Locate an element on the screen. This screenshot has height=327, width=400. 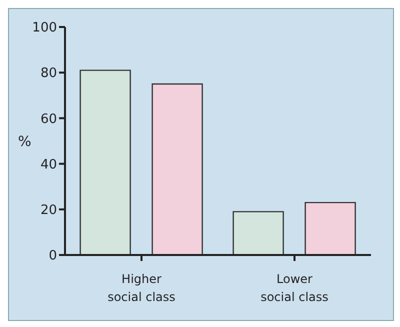
y-axis-title: % is located at coordinates (25, 142).